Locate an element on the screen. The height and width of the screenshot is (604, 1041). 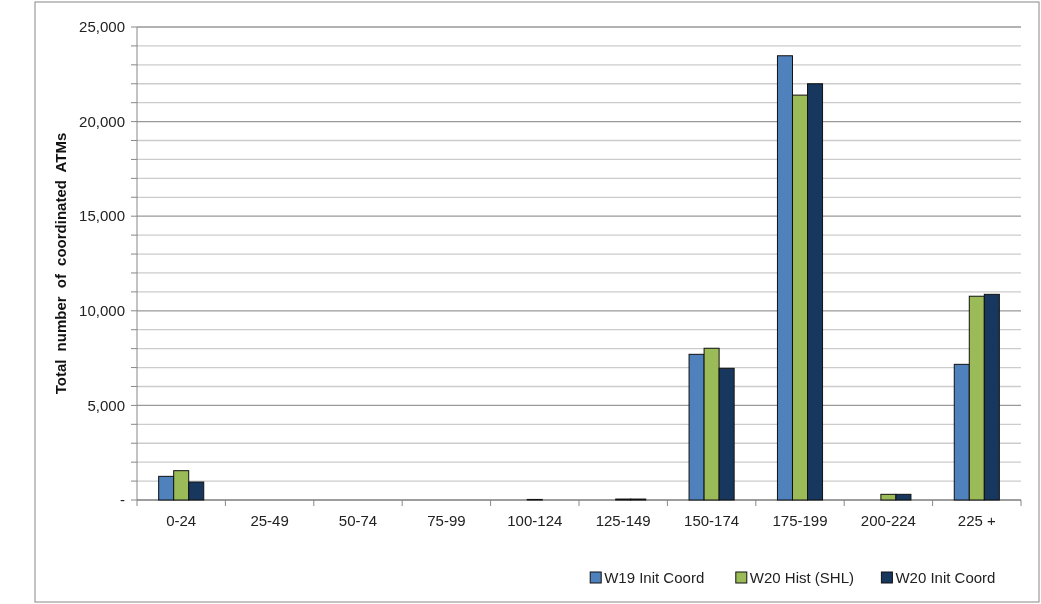
x-tick-label: 75-99 is located at coordinates (446, 520).